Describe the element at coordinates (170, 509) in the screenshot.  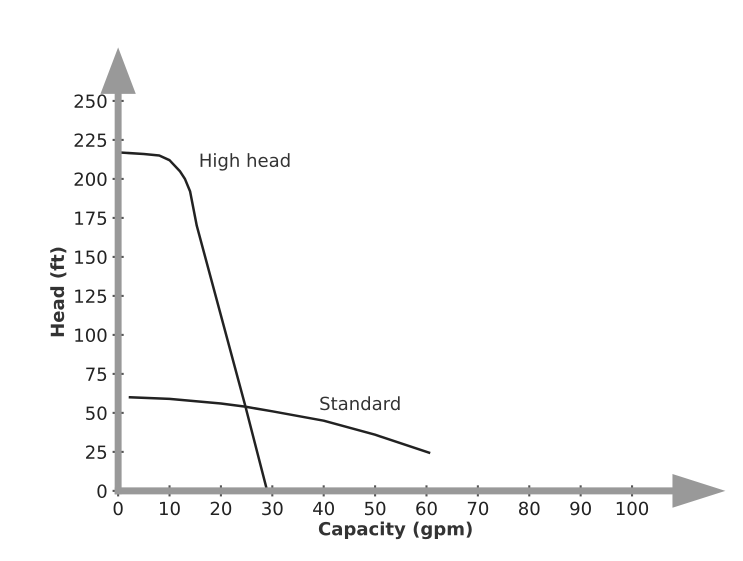
I see `x-tick-label: 10` at that location.